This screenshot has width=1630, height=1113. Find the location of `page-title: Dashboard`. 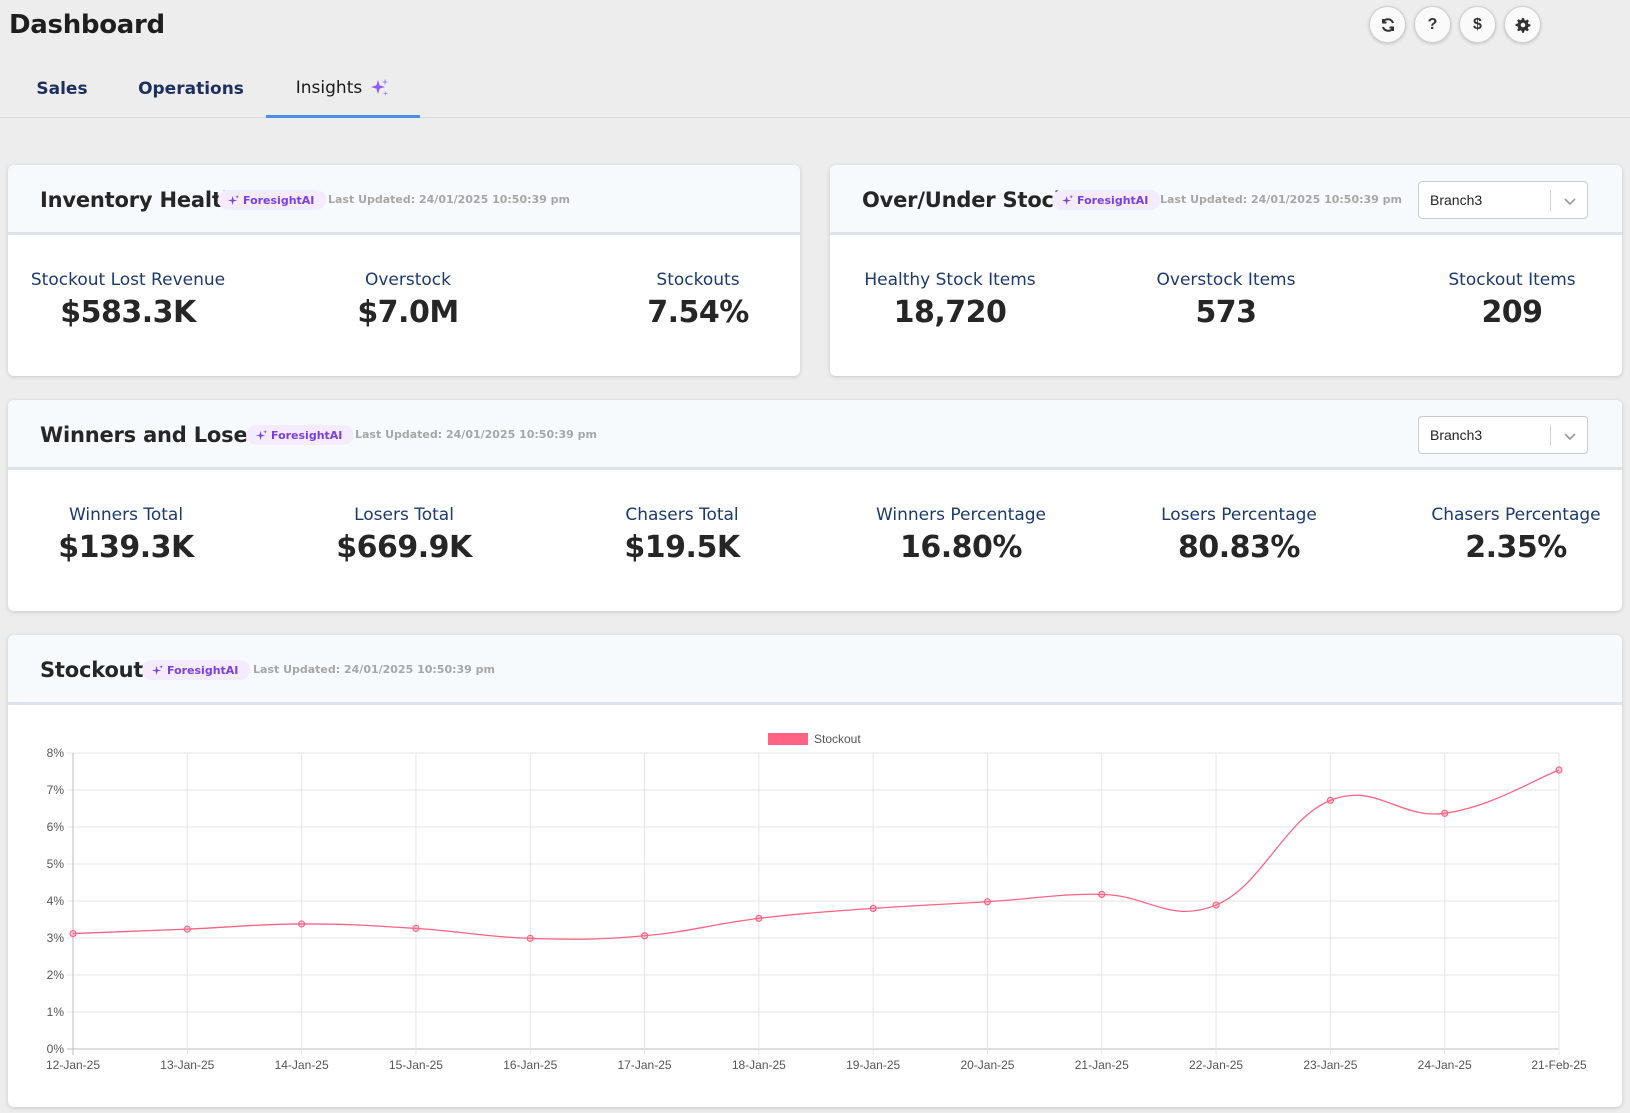

page-title: Dashboard is located at coordinates (87, 25).